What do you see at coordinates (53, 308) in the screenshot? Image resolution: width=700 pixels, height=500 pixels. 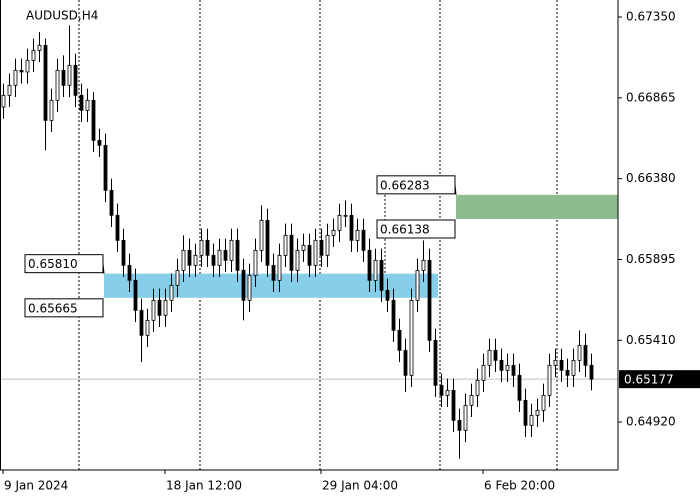 I see `zone-label: 0.65665` at bounding box center [53, 308].